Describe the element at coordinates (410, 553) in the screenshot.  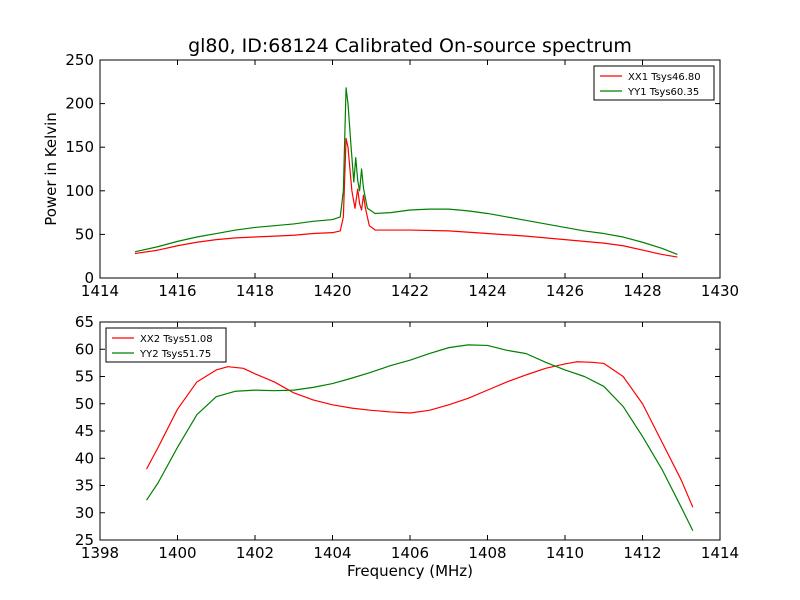
I see `x-tick-label: 1406` at that location.